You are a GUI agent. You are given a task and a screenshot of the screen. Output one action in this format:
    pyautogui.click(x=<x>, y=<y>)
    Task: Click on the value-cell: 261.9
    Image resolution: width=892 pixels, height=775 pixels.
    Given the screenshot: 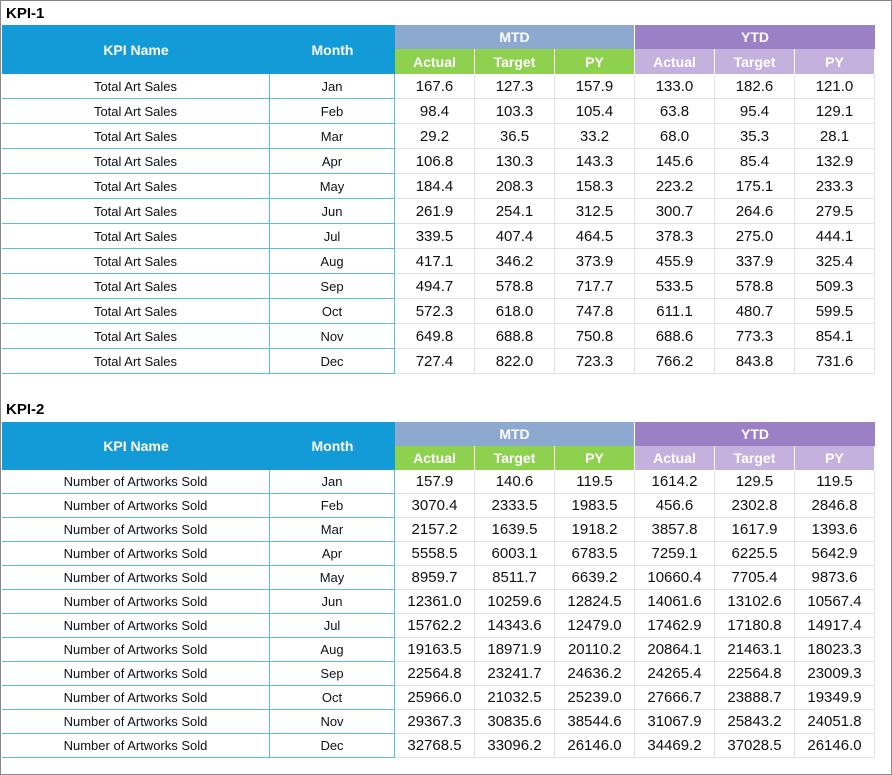 What is the action you would take?
    pyautogui.click(x=435, y=211)
    